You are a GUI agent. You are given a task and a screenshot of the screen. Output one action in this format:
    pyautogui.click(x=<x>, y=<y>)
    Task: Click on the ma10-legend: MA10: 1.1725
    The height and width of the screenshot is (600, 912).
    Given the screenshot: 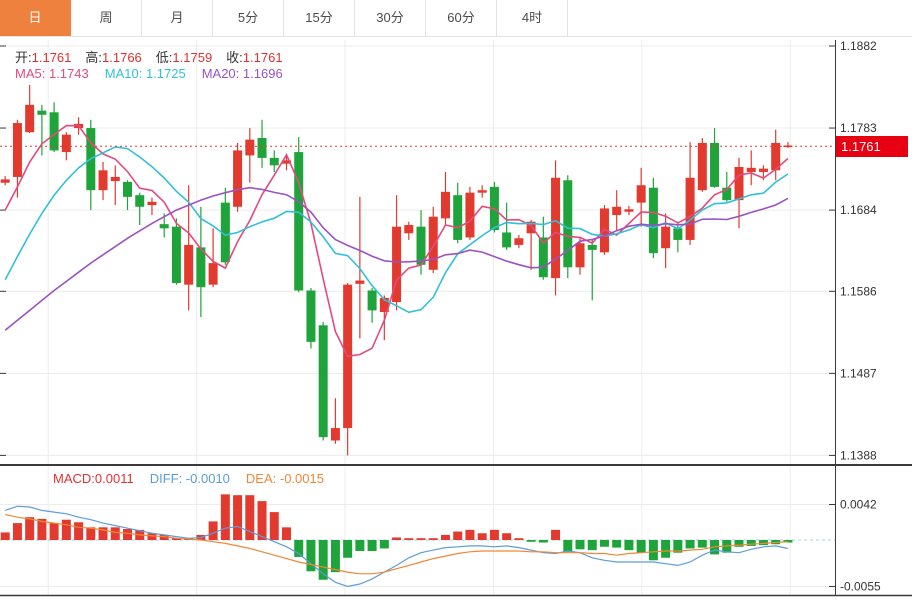 What is the action you would take?
    pyautogui.click(x=145, y=73)
    